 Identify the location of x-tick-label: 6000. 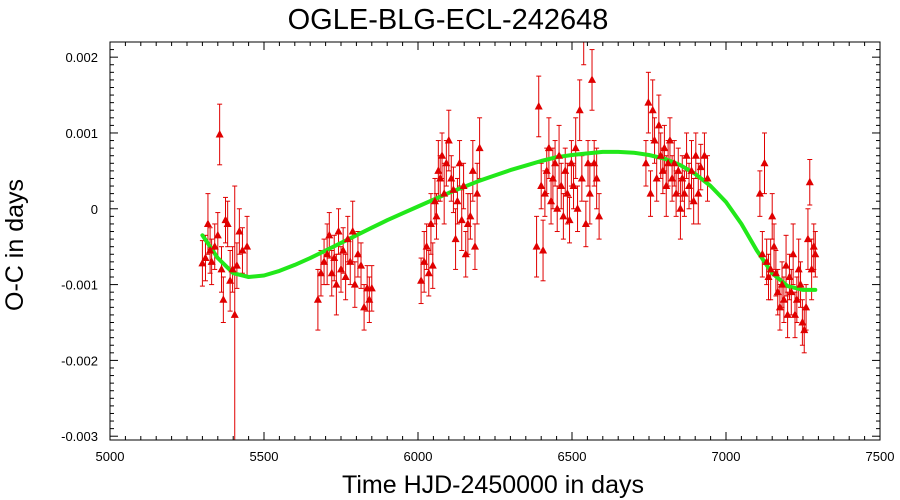
(418, 456).